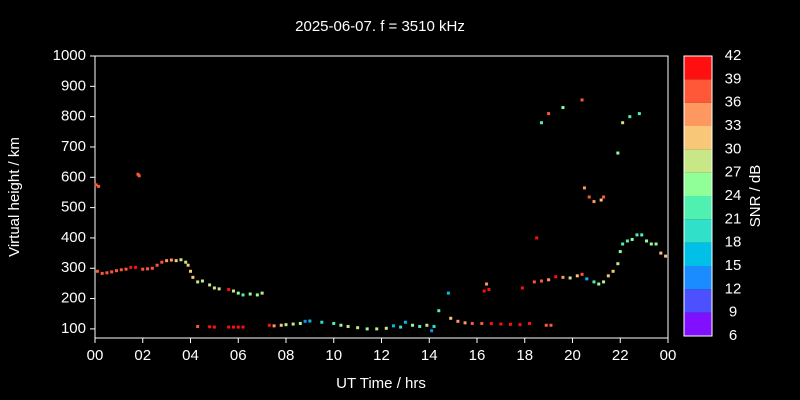 This screenshot has width=800, height=400. What do you see at coordinates (733, 312) in the screenshot?
I see `colorbar-tick-label: 9` at bounding box center [733, 312].